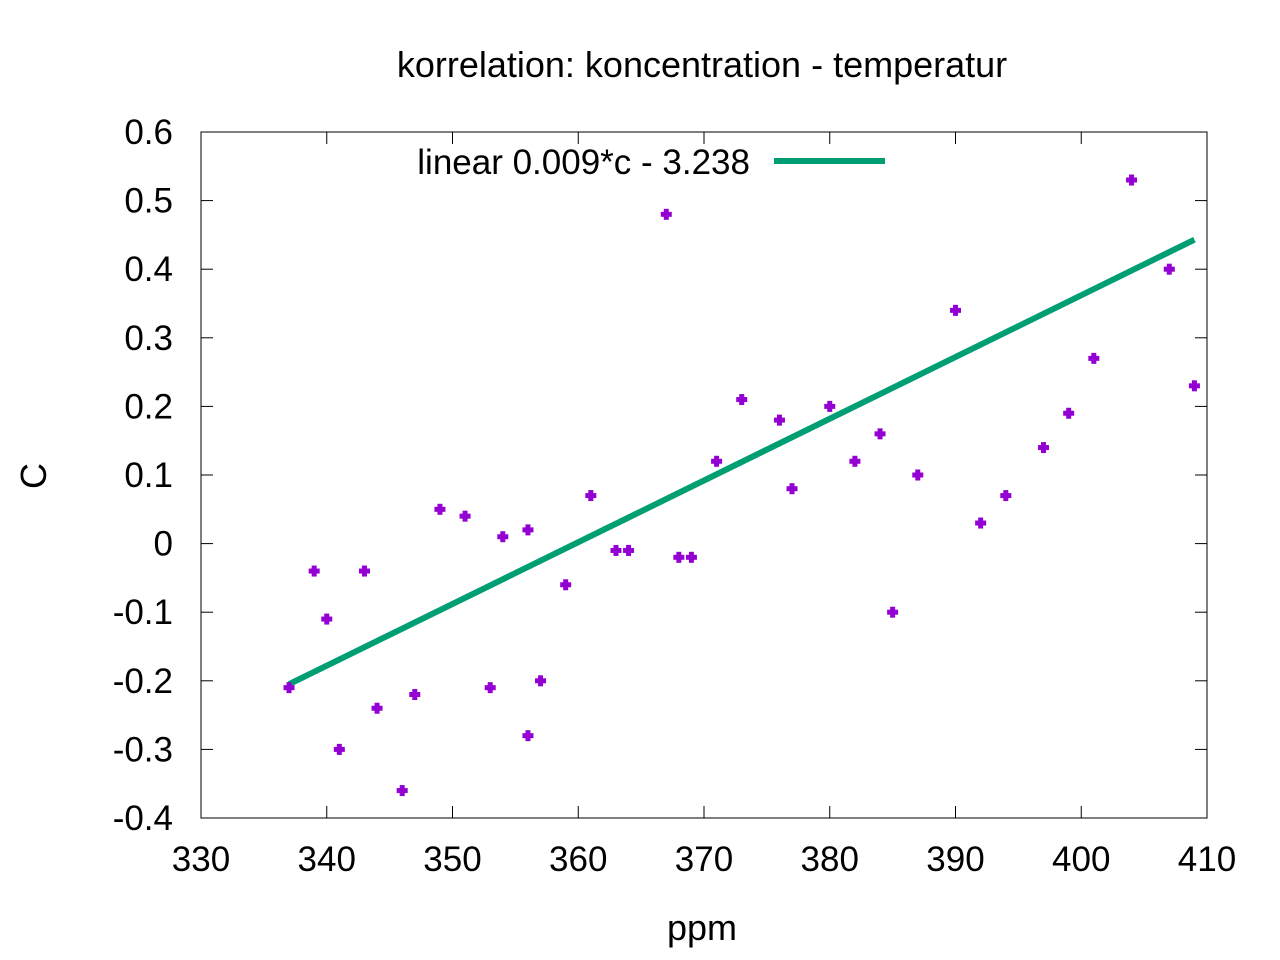 Image resolution: width=1280 pixels, height=960 pixels. Describe the element at coordinates (1081, 859) in the screenshot. I see `x-tick-label: 400` at that location.